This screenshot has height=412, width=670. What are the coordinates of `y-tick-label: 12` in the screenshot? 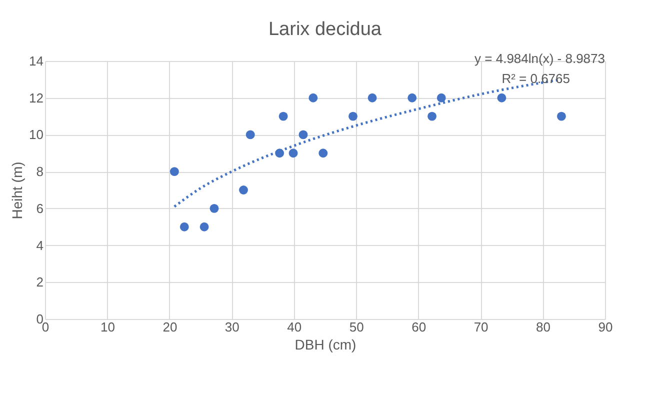 It's located at (36, 98).